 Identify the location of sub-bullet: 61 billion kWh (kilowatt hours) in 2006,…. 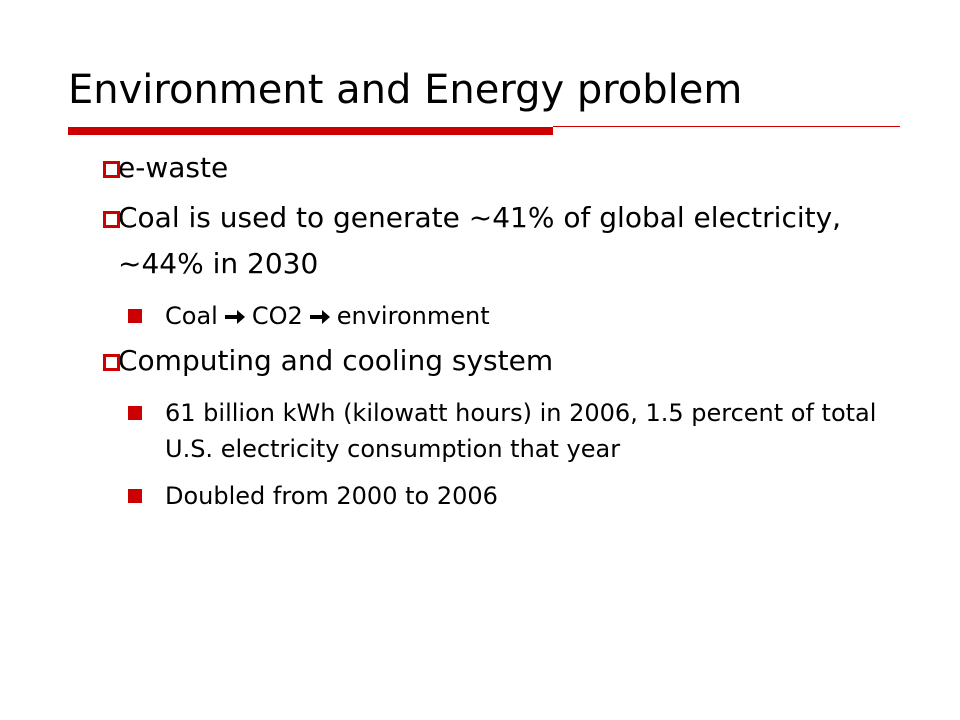
(445, 431).